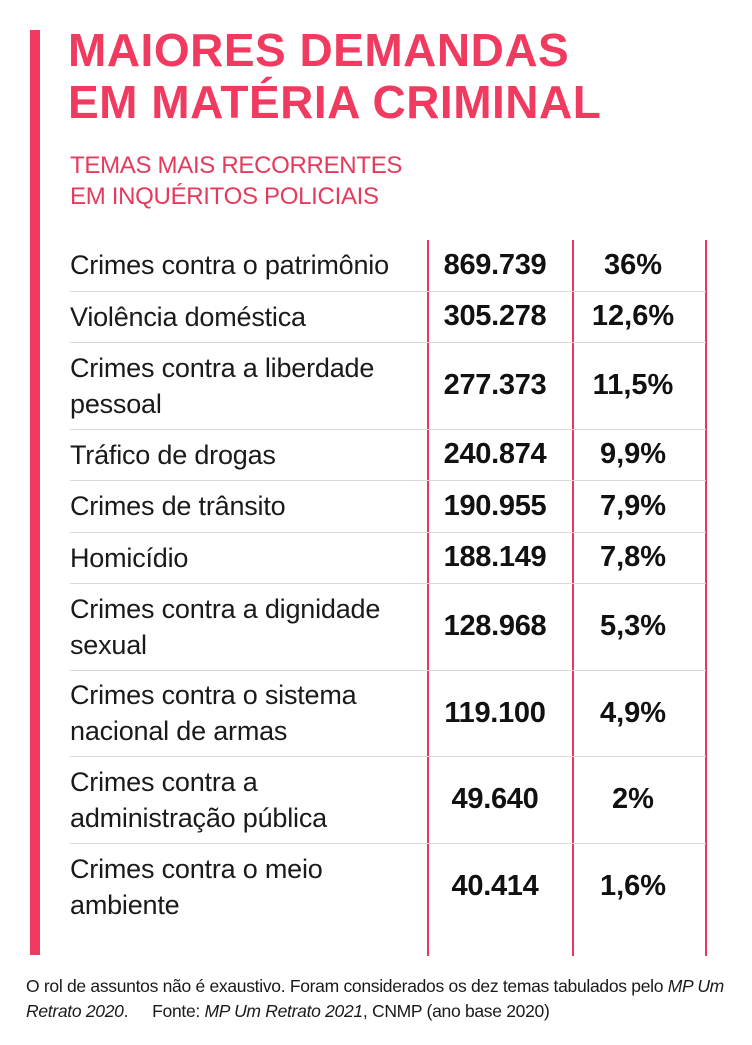 The width and height of the screenshot is (752, 1045). I want to click on row-label-line: Violência doméstica, so click(188, 316).